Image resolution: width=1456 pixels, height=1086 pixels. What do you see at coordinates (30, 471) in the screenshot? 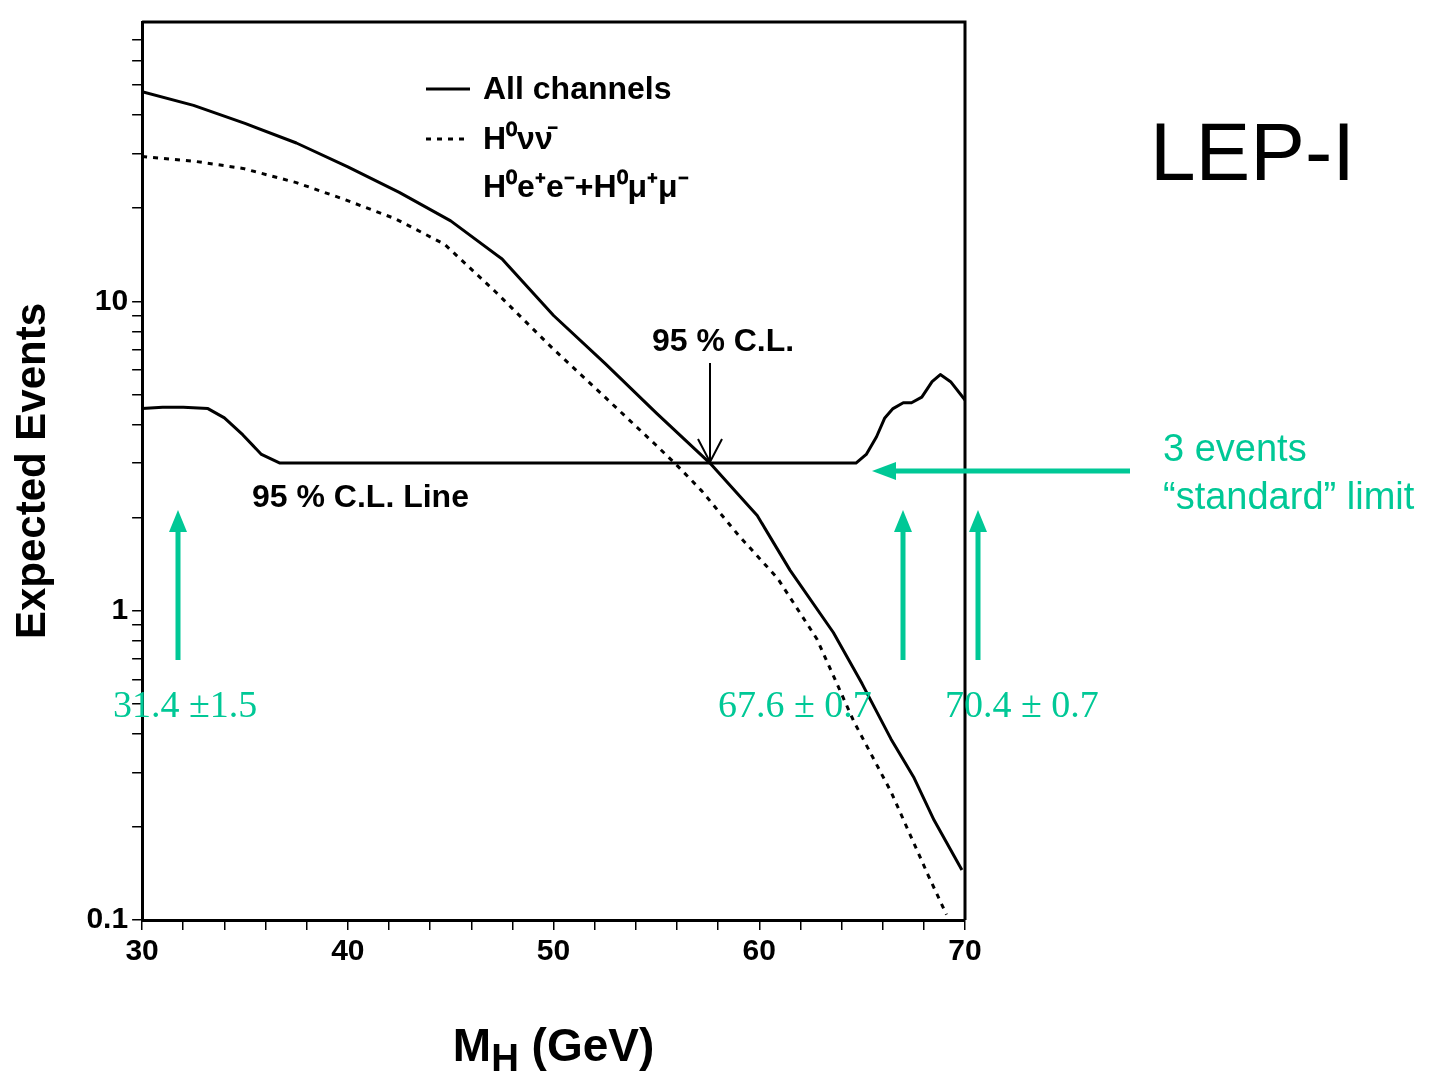
I see `y-axis-title: Expected Events` at bounding box center [30, 471].